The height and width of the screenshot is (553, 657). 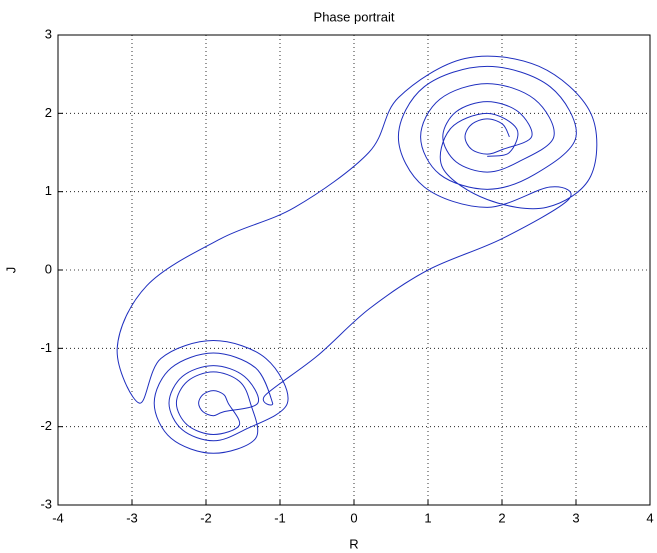 I want to click on y-tick-label: 0, so click(x=48, y=268).